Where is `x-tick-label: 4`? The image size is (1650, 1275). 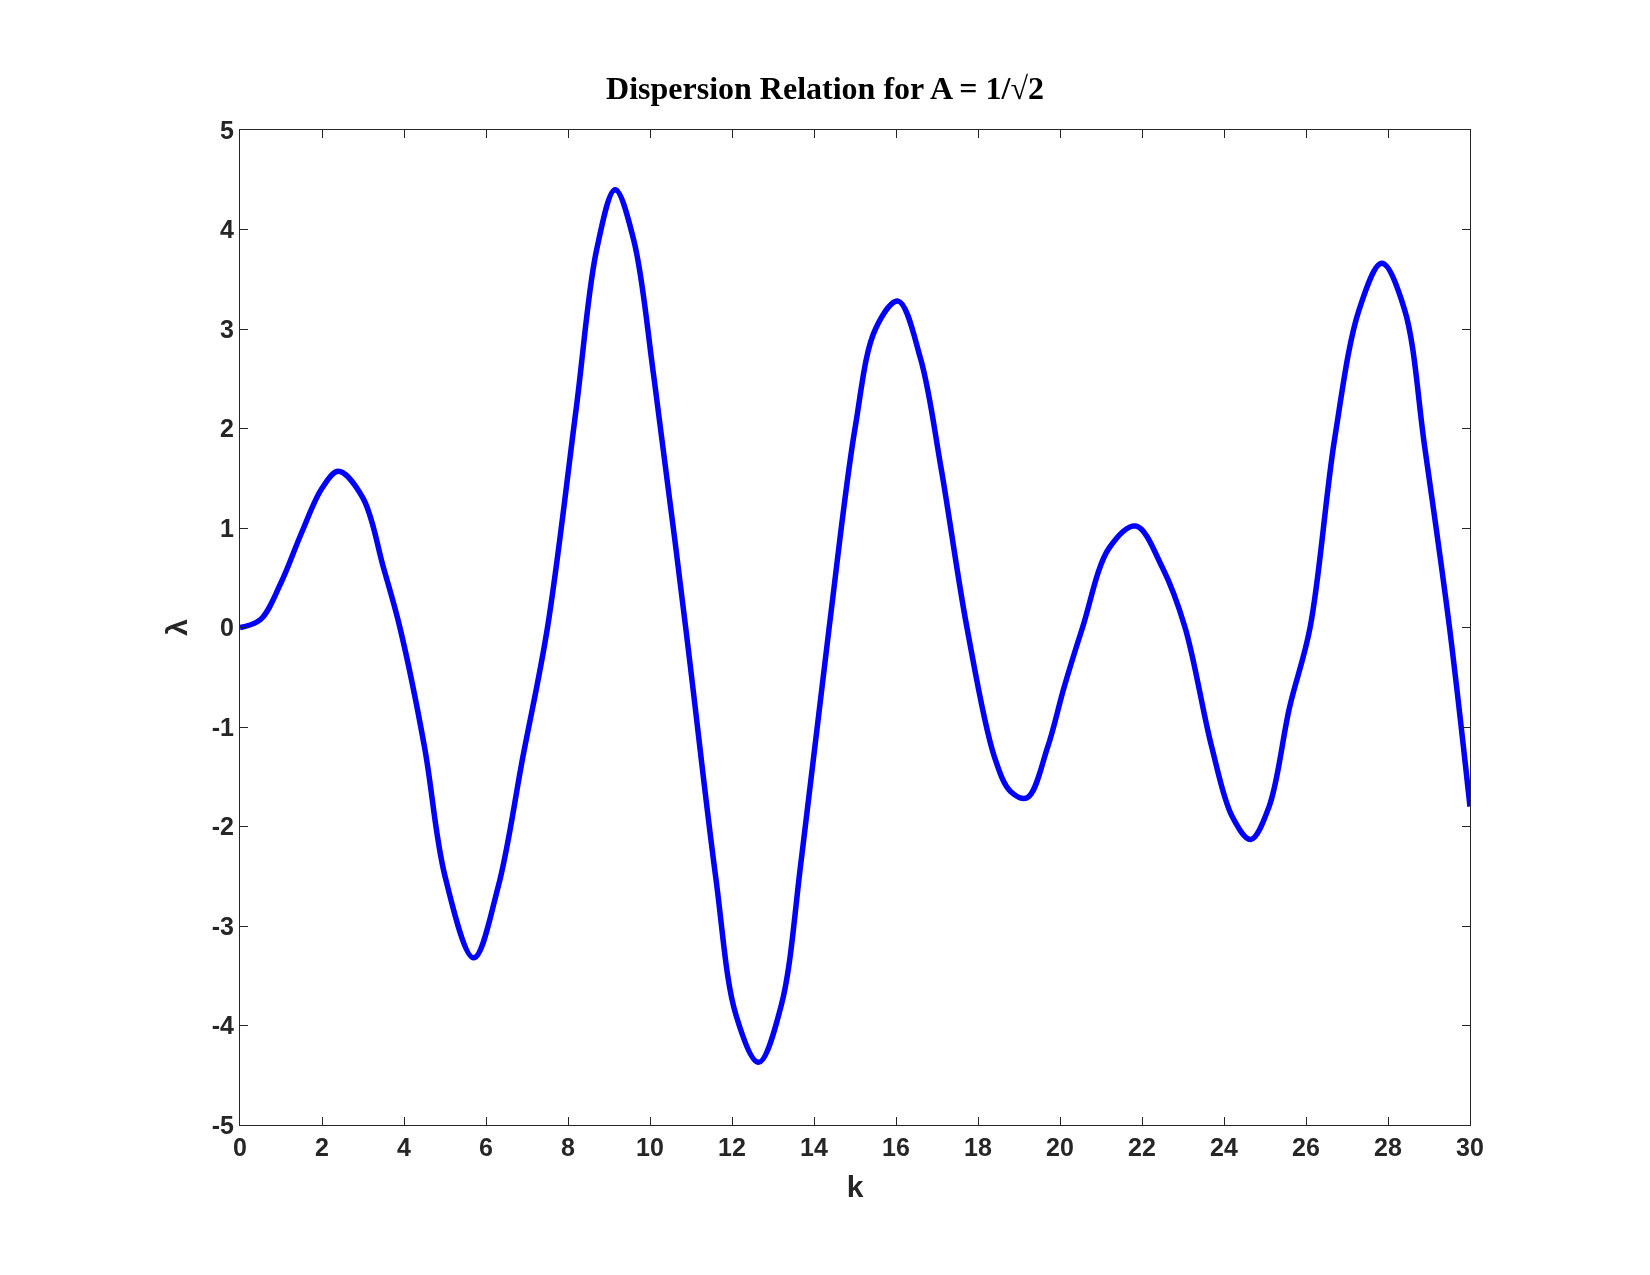
x-tick-label: 4 is located at coordinates (404, 1147).